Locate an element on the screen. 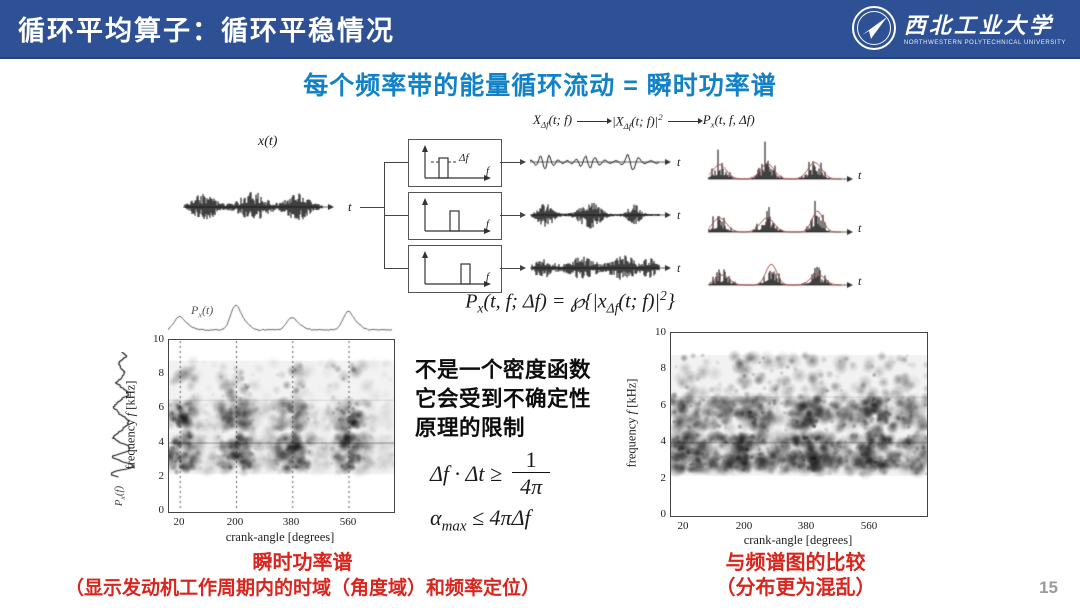  bandpass-filter-box-1: Δf f is located at coordinates (455, 163).